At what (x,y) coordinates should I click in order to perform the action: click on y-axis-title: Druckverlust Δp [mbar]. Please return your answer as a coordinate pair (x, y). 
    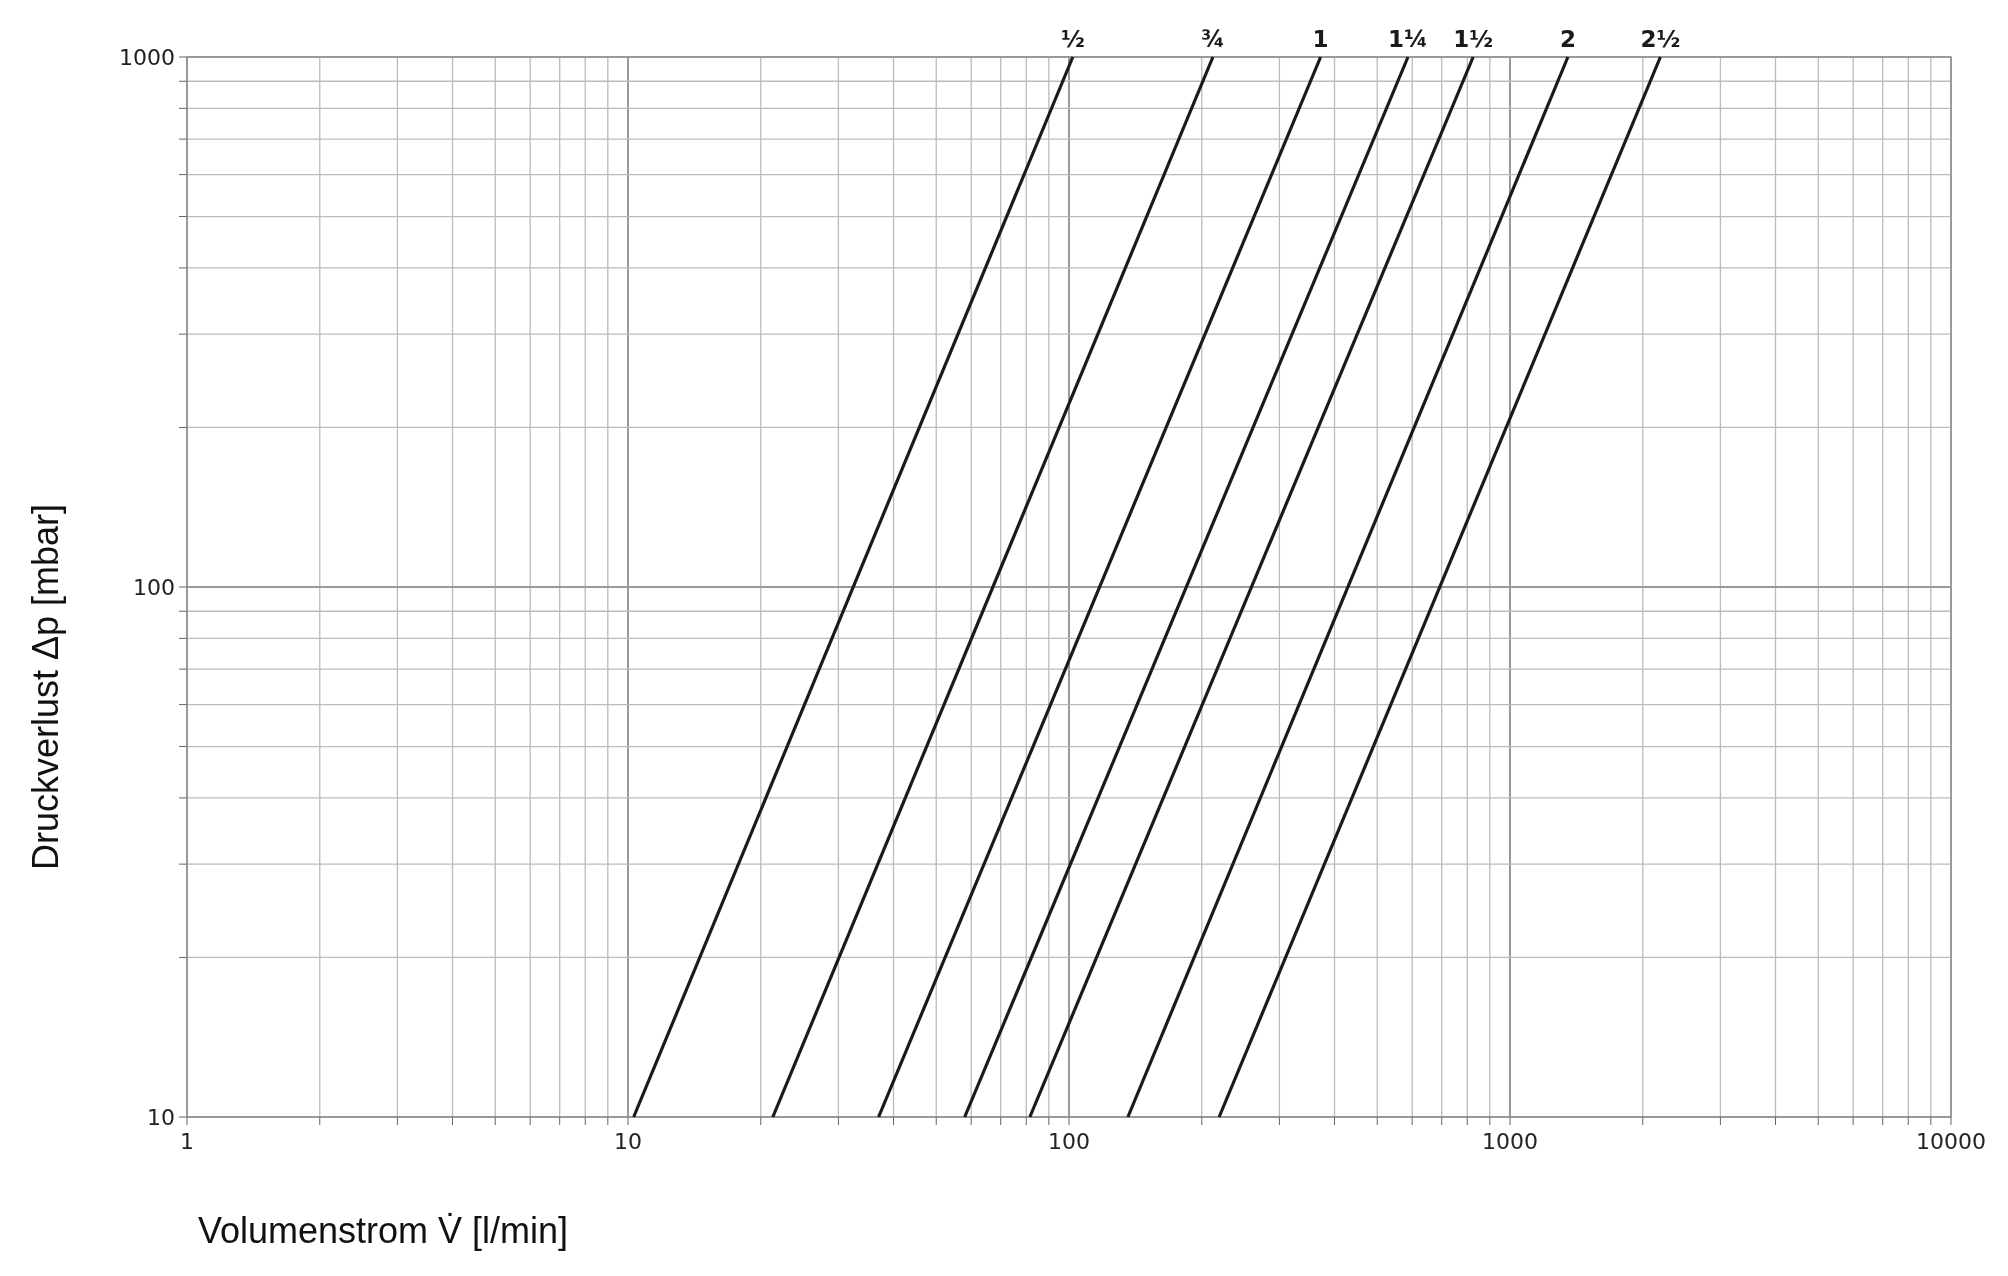
    Looking at the image, I should click on (45, 687).